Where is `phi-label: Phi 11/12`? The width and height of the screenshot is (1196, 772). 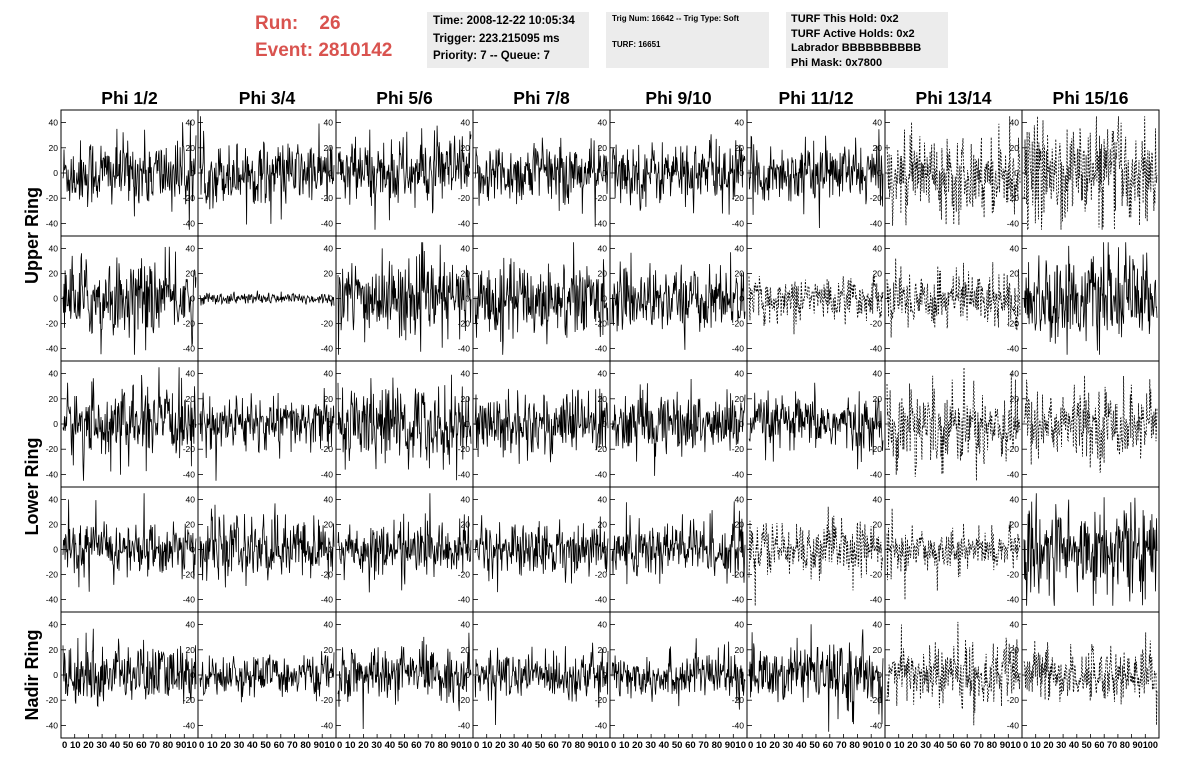 phi-label: Phi 11/12 is located at coordinates (816, 98).